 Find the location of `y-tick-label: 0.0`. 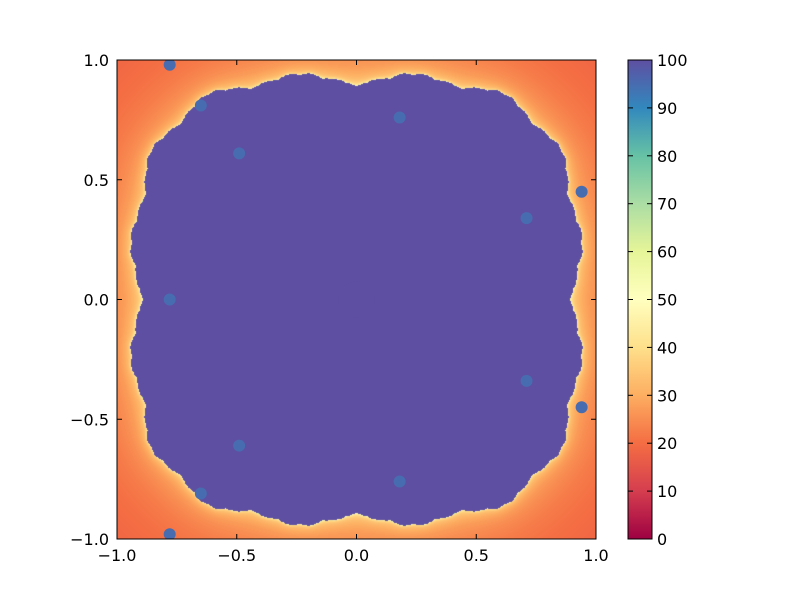

y-tick-label: 0.0 is located at coordinates (96, 300).